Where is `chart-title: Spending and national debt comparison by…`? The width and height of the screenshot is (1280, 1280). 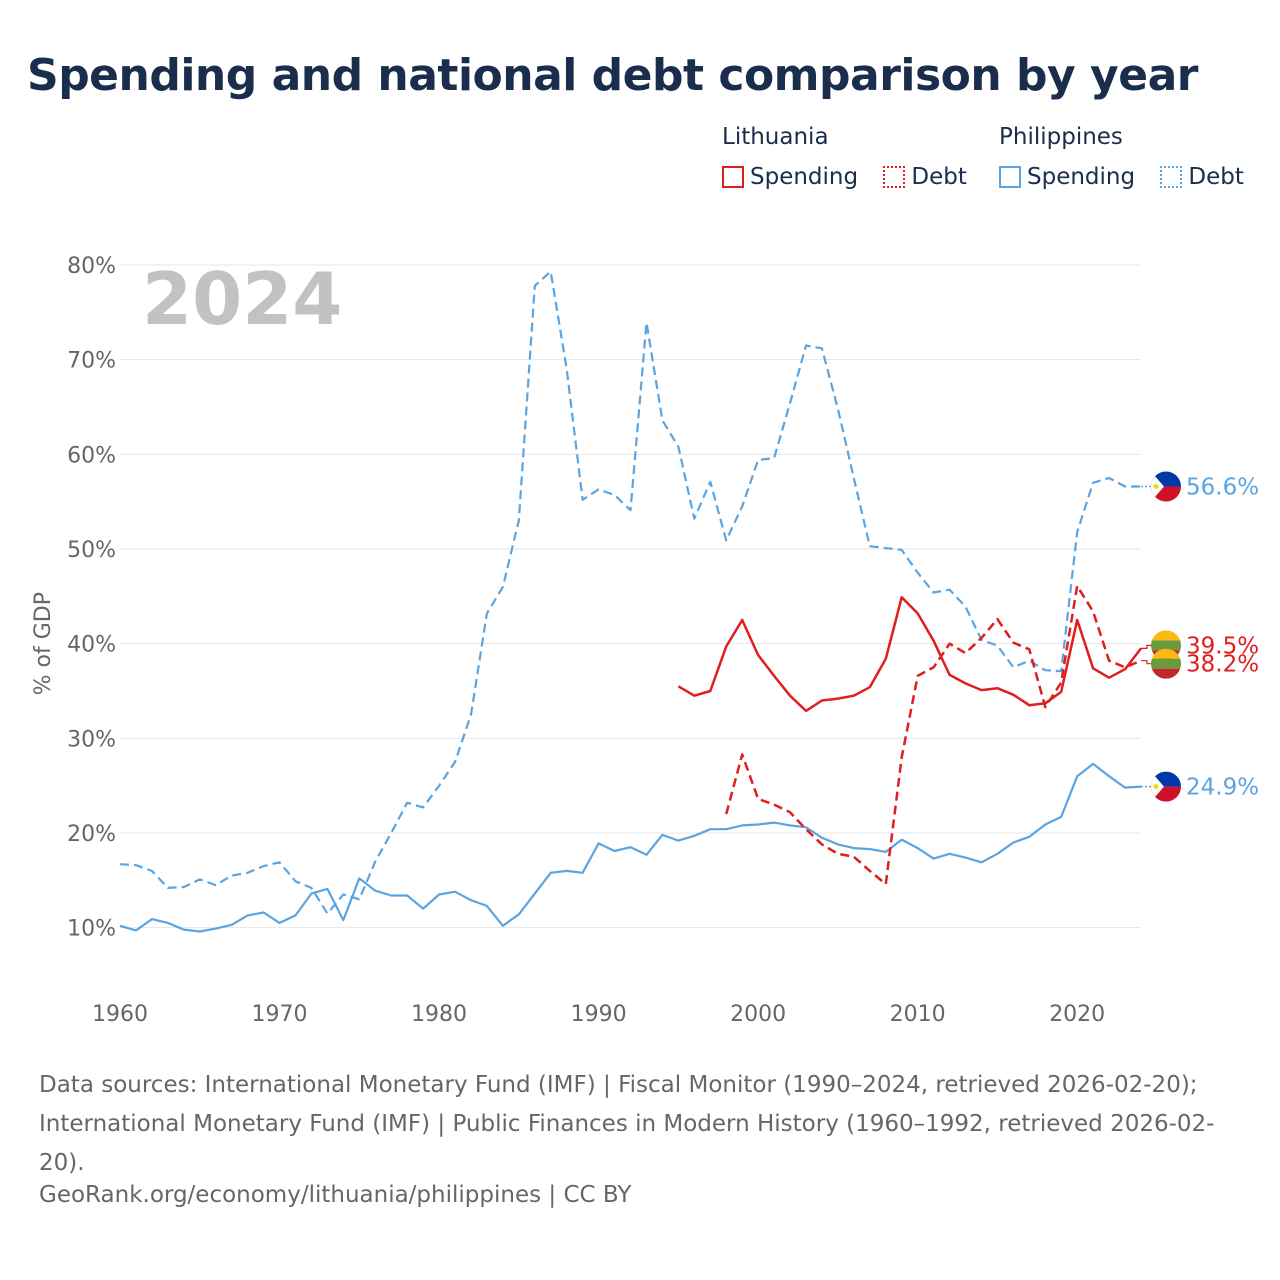
chart-title: Spending and national debt comparison by… is located at coordinates (612, 75).